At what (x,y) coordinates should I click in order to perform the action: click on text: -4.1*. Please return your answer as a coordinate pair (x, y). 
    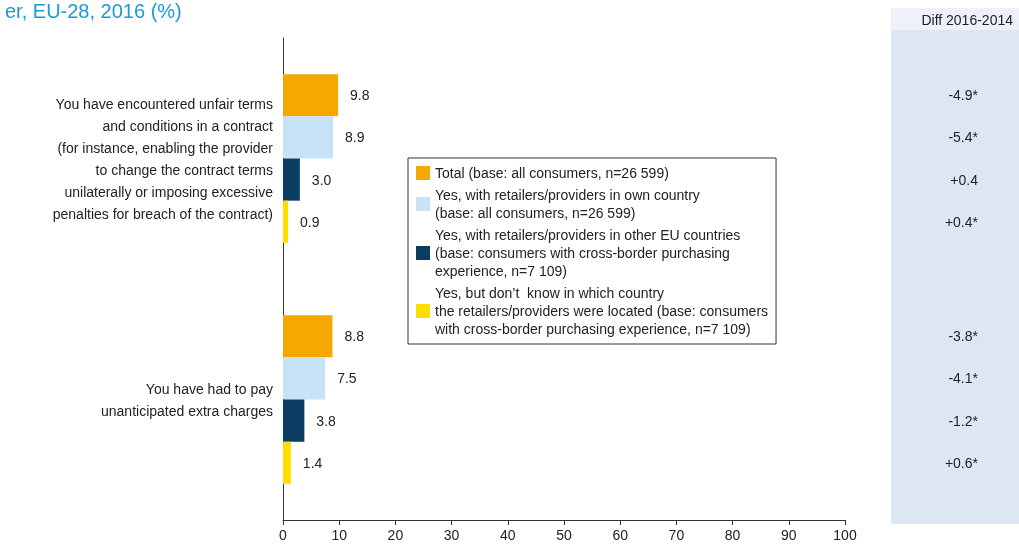
    Looking at the image, I should click on (963, 378).